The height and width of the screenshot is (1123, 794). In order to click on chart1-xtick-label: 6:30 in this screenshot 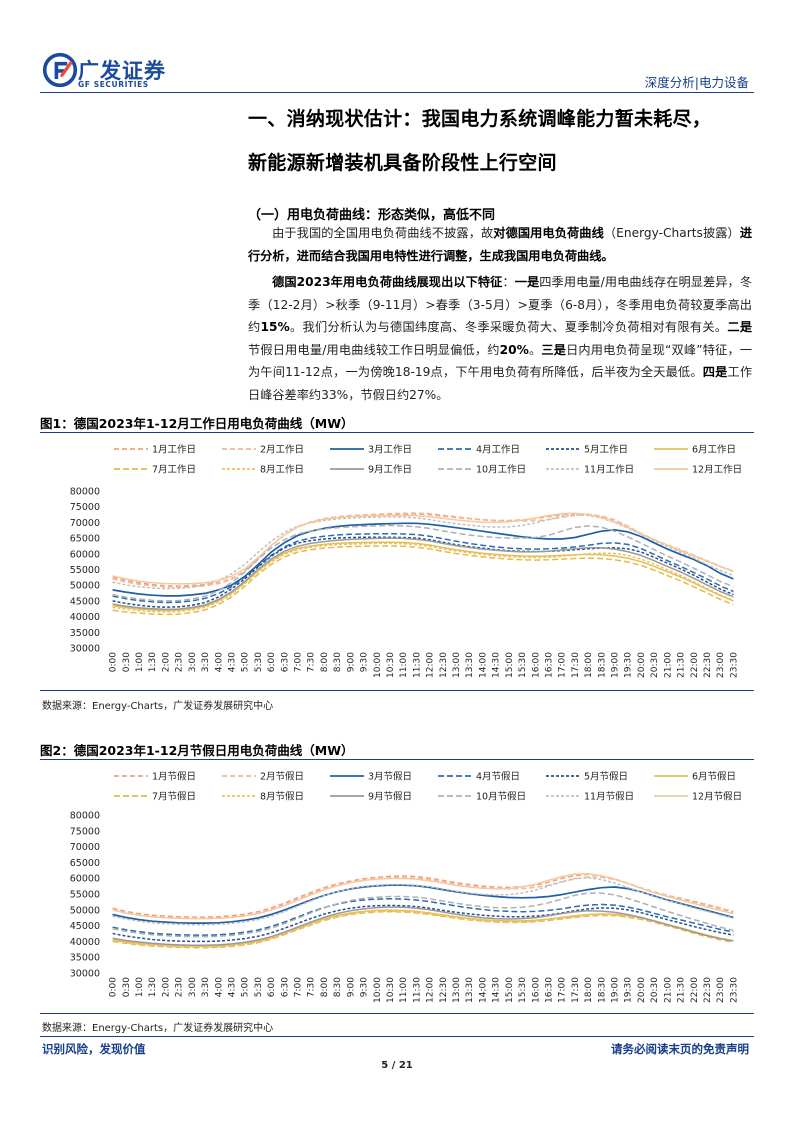, I will do `click(285, 662)`.